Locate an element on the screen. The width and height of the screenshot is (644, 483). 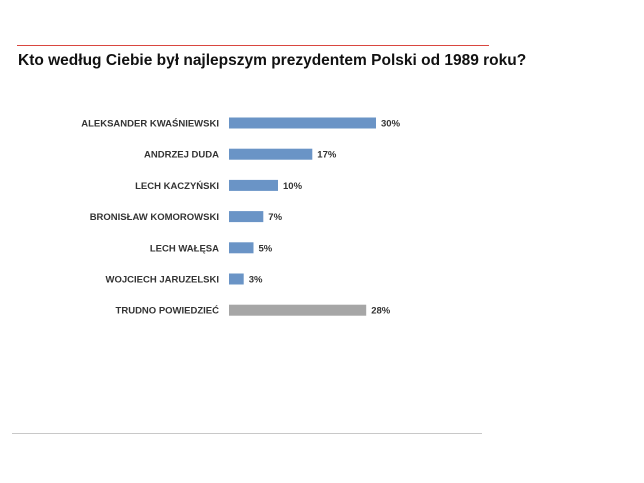
category-label: BRONISŁAW KOMOROWSKI is located at coordinates (154, 217).